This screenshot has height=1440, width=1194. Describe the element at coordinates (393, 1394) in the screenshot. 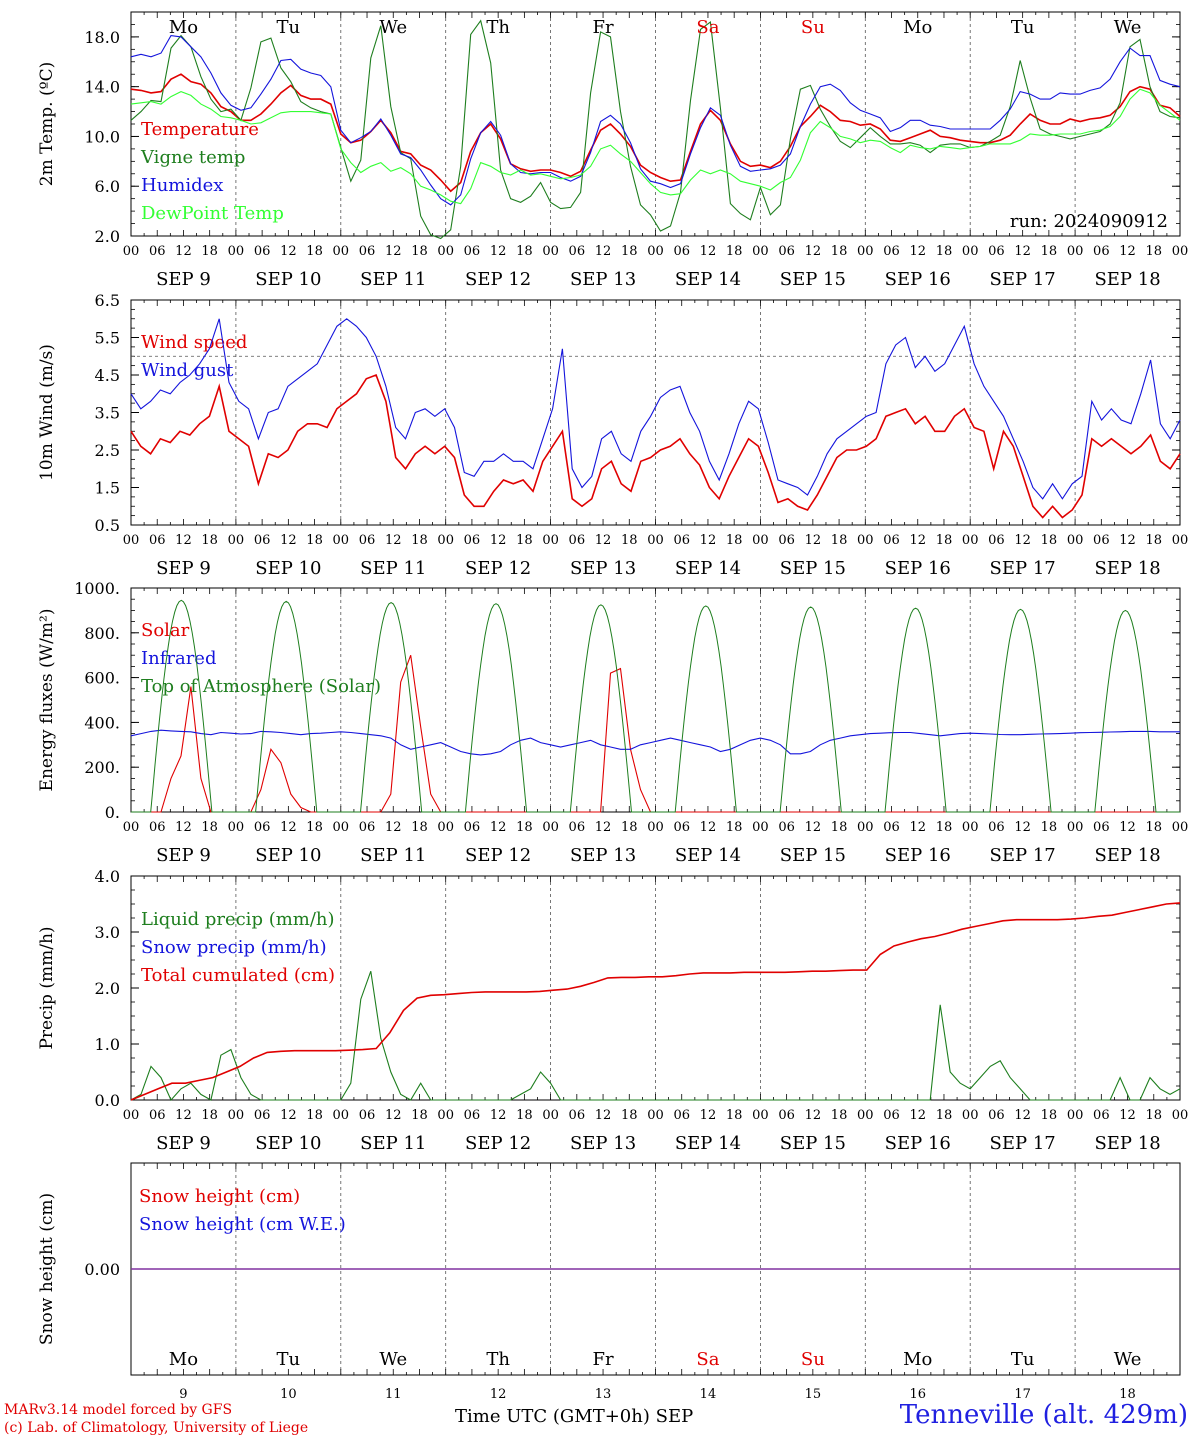

I see `day-number-label: 11` at that location.